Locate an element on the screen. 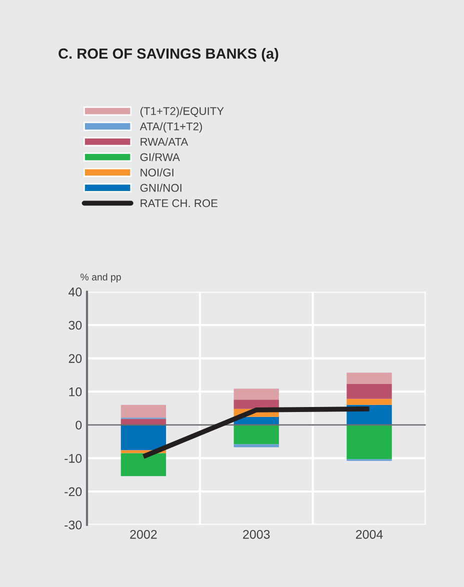 This screenshot has width=464, height=587. legend-label: GI/RWA is located at coordinates (160, 157).